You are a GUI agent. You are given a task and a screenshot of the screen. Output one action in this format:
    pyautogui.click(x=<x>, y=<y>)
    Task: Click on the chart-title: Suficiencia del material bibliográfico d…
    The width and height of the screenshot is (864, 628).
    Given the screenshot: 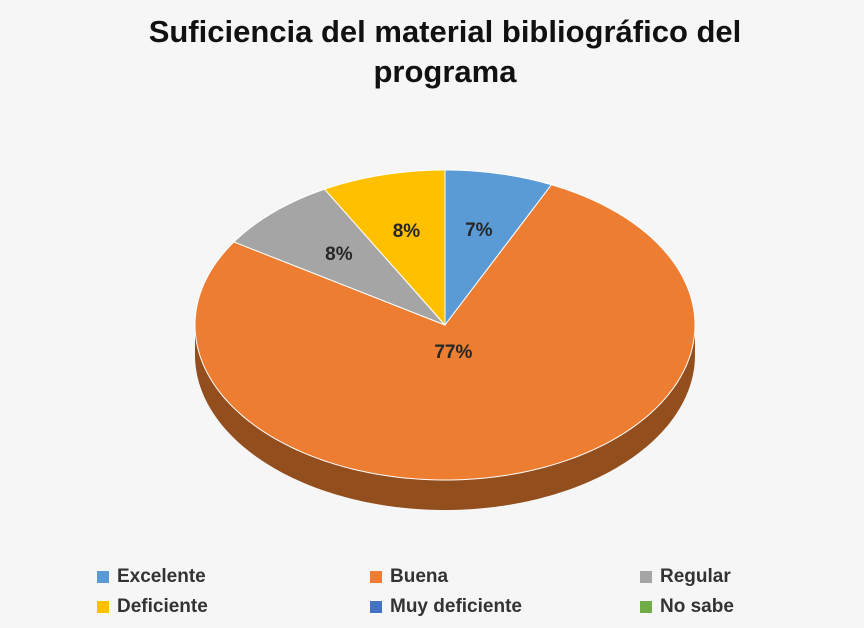 What is the action you would take?
    pyautogui.click(x=445, y=51)
    